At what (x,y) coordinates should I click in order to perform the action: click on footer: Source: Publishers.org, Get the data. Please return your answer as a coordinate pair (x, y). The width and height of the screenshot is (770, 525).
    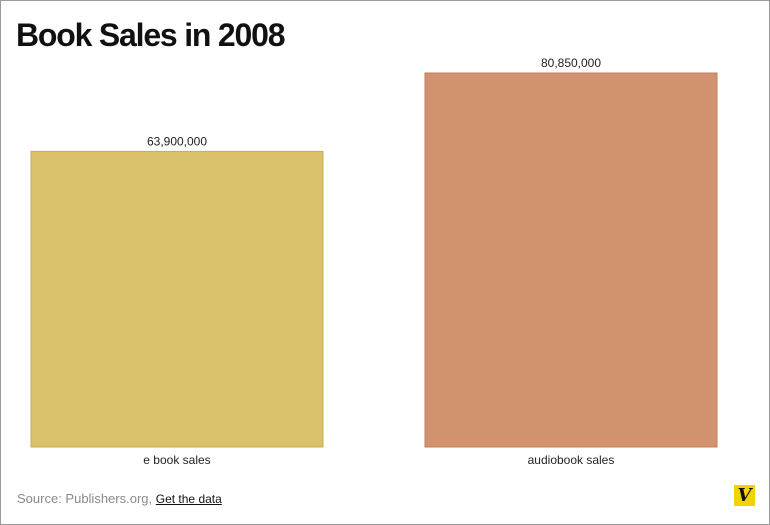
    Looking at the image, I should click on (119, 498).